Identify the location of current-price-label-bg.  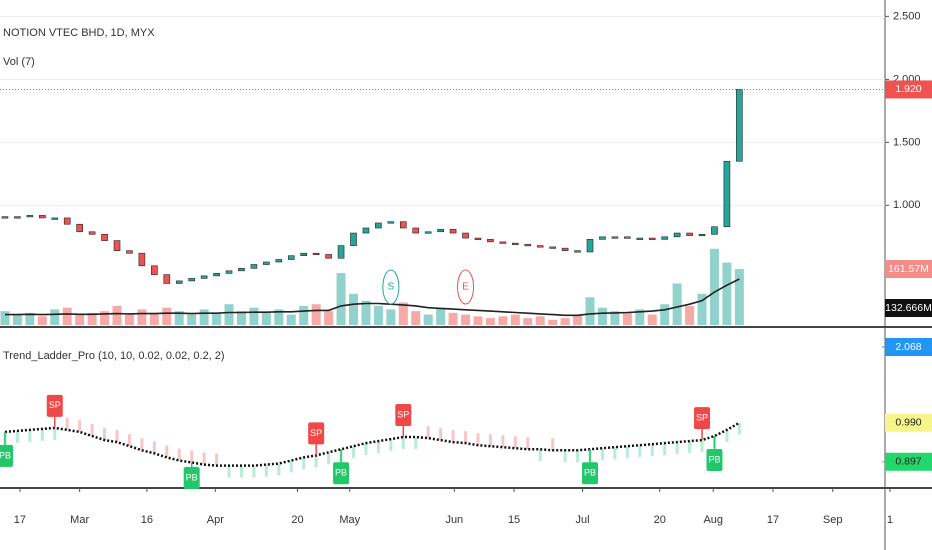
(908, 89).